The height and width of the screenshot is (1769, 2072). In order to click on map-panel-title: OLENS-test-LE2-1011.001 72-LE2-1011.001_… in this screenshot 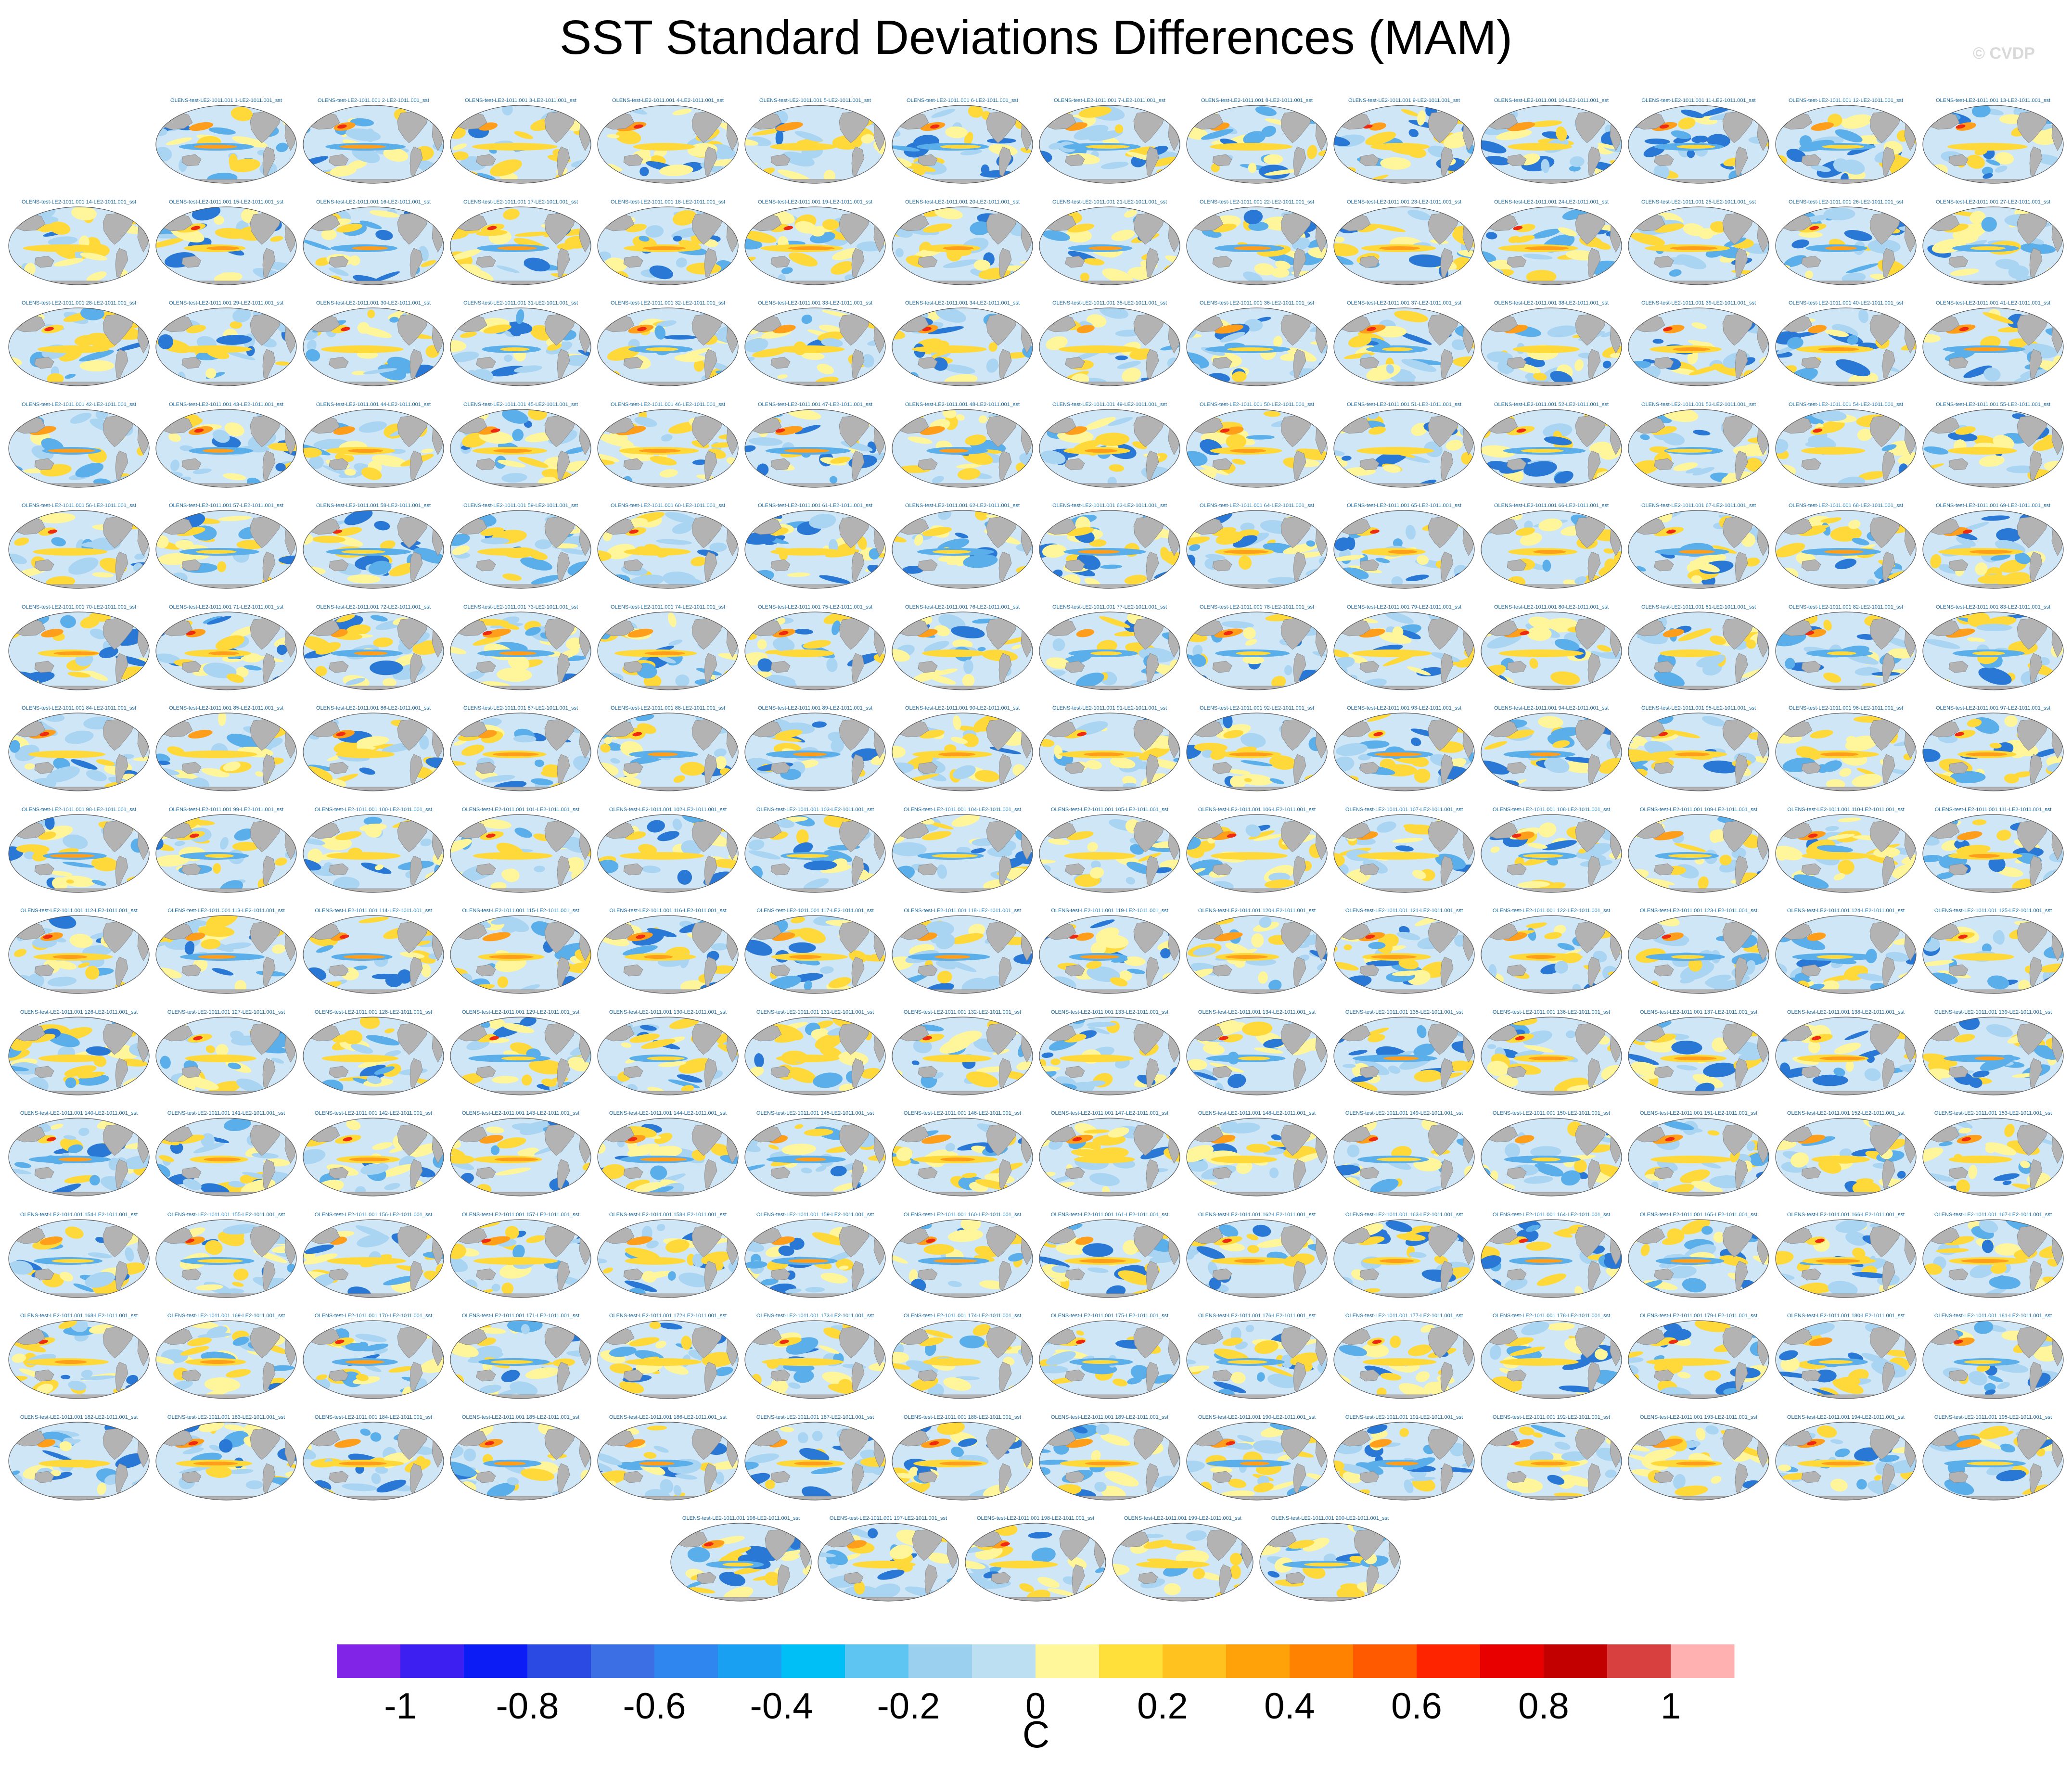, I will do `click(373, 607)`.